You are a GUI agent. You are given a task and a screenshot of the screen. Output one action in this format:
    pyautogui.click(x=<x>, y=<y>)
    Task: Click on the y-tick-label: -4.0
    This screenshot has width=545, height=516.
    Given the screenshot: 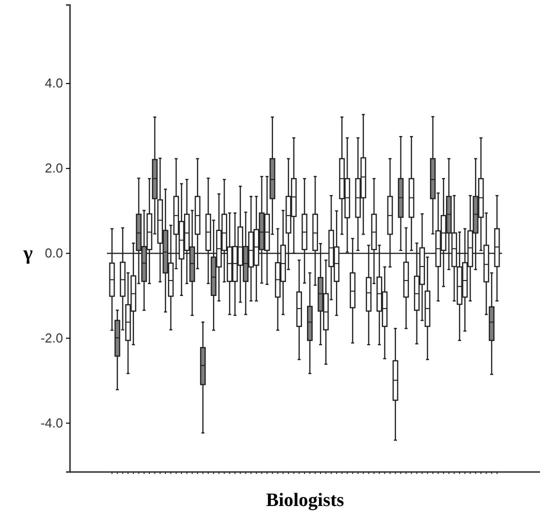 What is the action you would take?
    pyautogui.click(x=51, y=422)
    